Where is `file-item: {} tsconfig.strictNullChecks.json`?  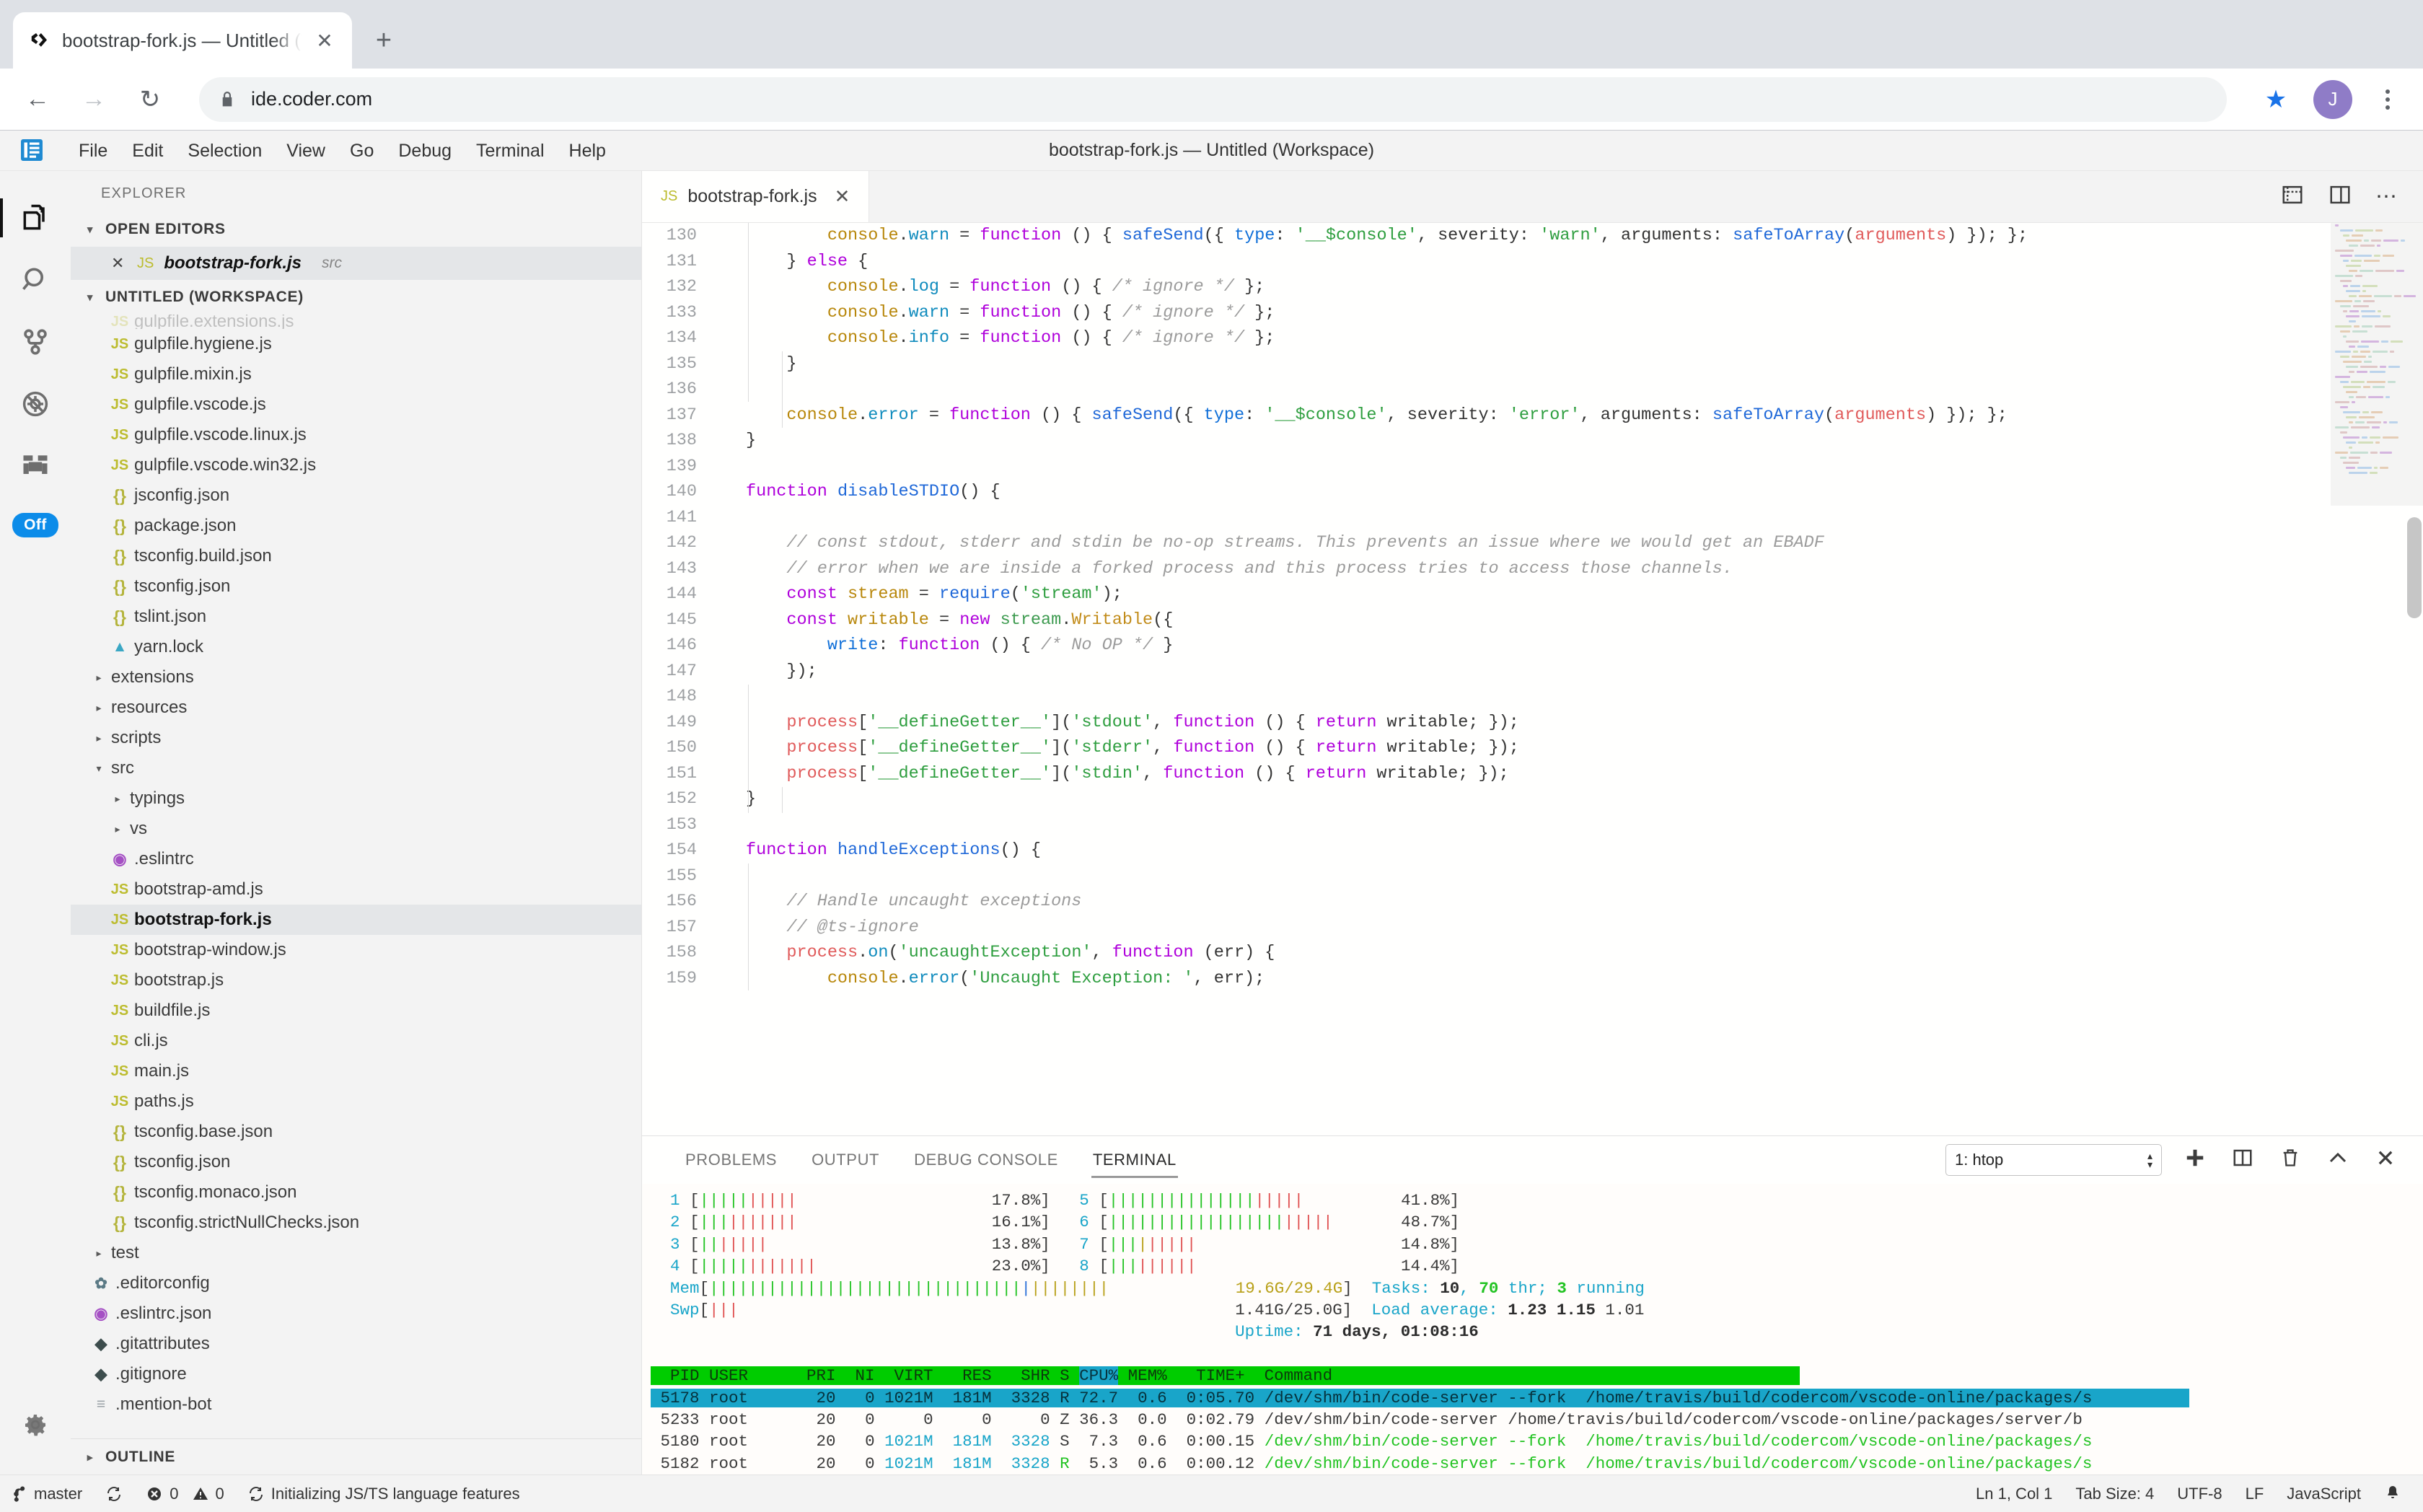 file-item: {} tsconfig.strictNullChecks.json is located at coordinates (356, 1223).